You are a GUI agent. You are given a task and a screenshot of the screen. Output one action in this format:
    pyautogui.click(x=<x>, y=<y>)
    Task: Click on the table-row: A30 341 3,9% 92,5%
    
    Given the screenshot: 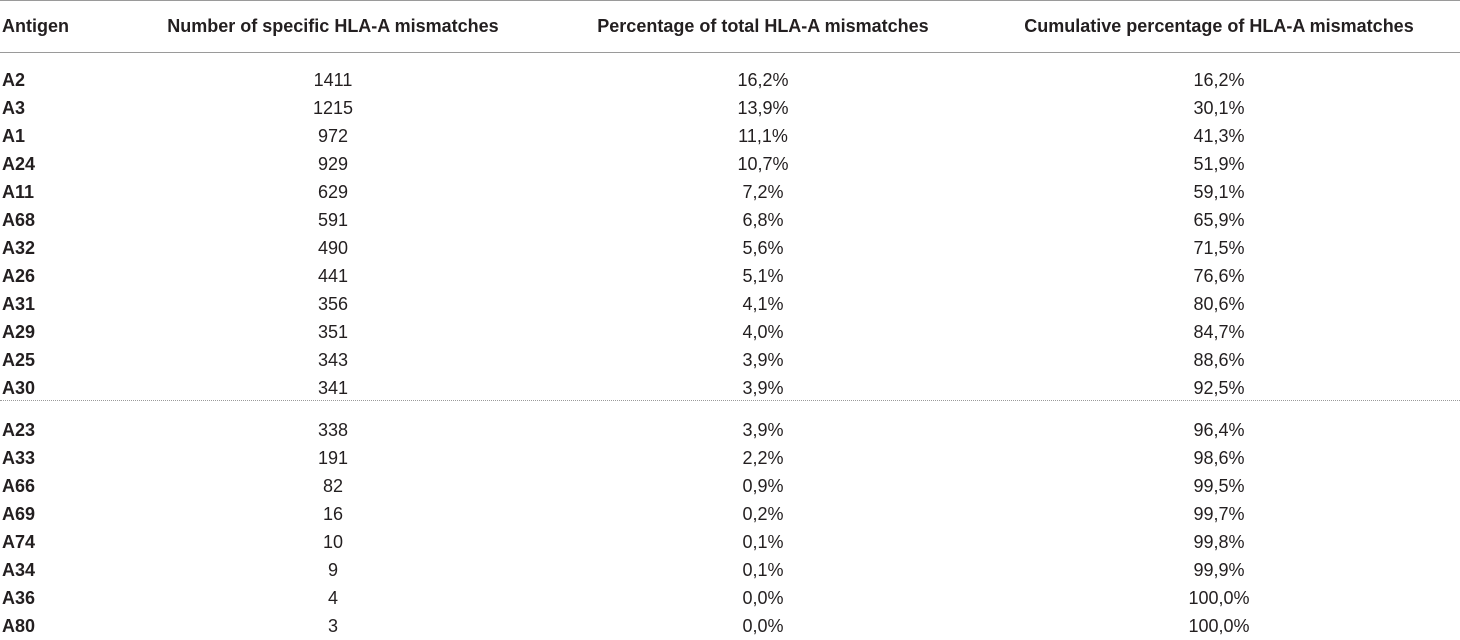 What is the action you would take?
    pyautogui.click(x=730, y=388)
    